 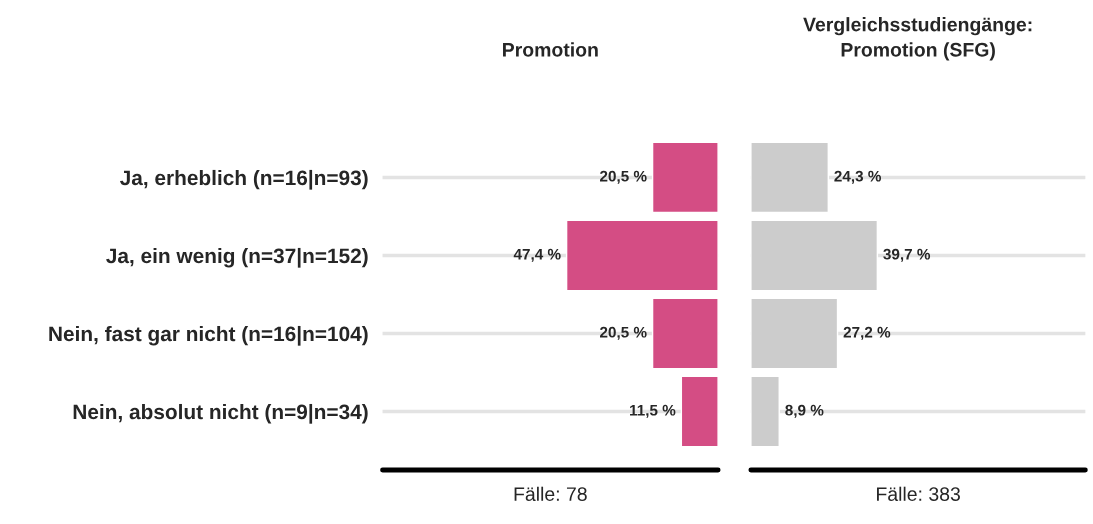 What do you see at coordinates (537, 255) in the screenshot?
I see `data-label: 47,4 %` at bounding box center [537, 255].